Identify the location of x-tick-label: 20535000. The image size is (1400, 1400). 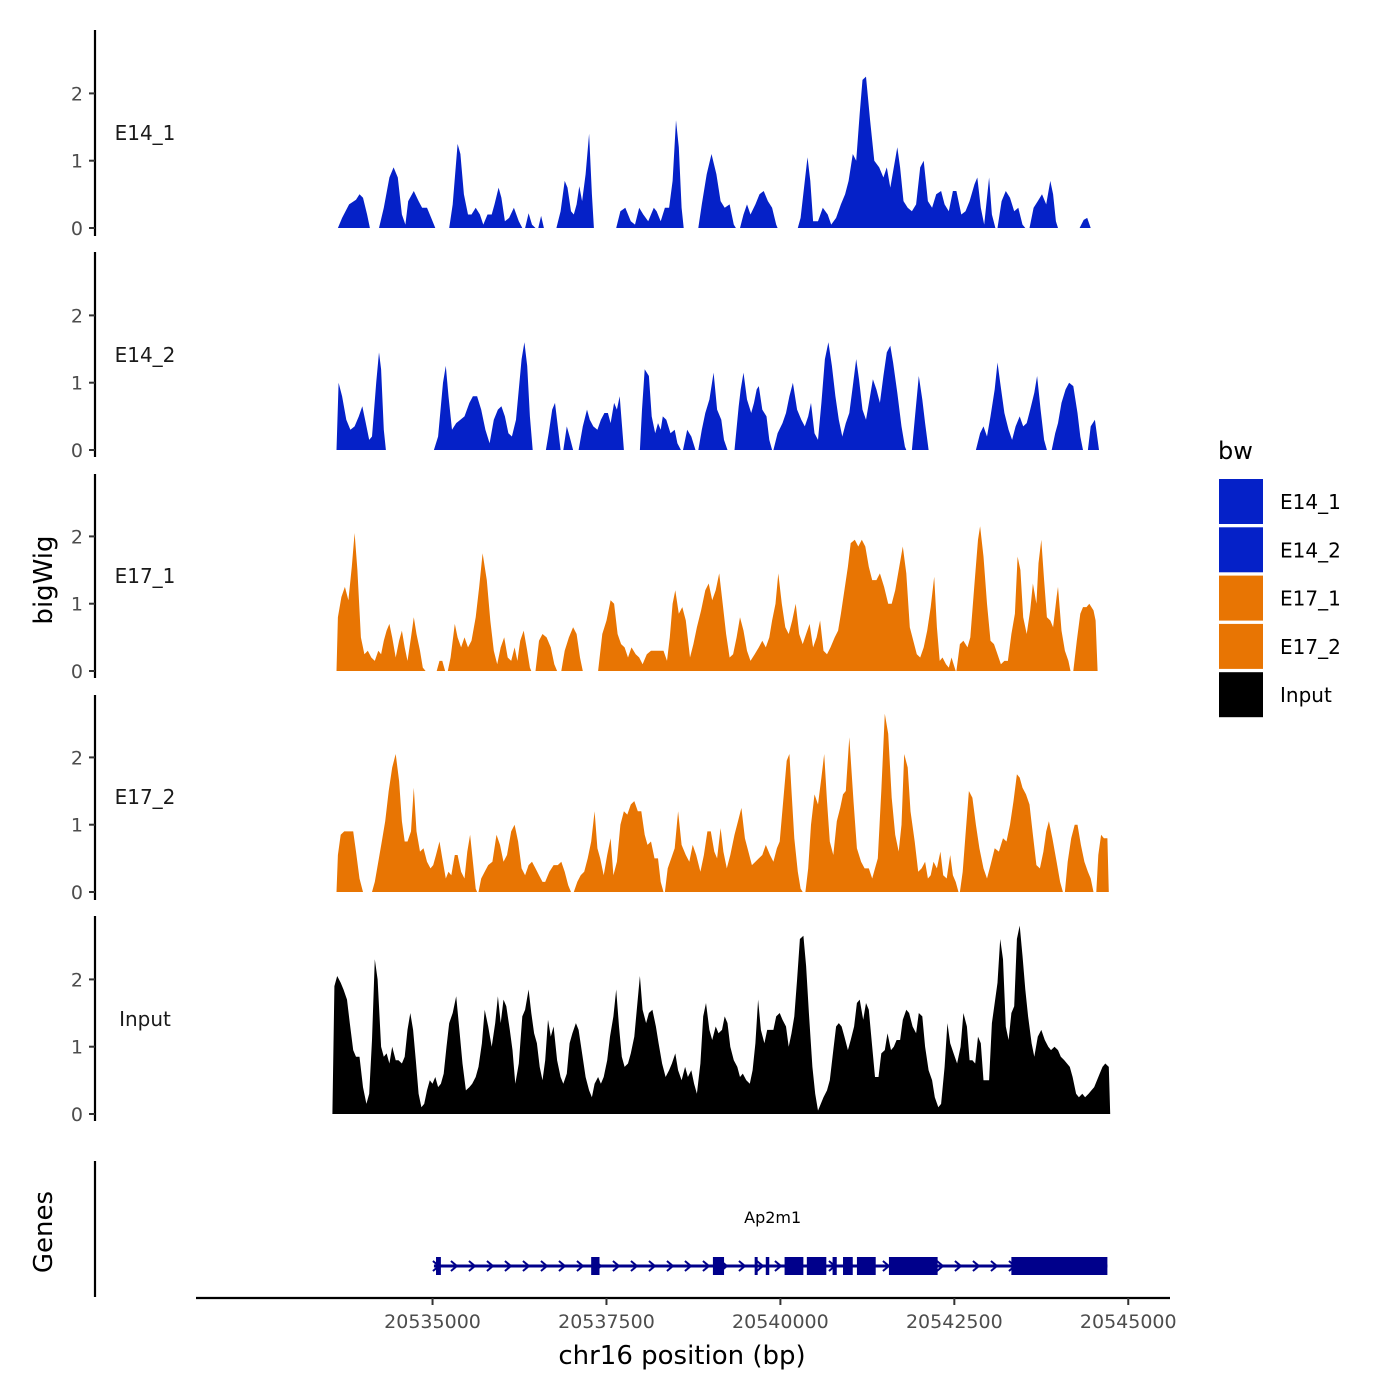
(432, 1322).